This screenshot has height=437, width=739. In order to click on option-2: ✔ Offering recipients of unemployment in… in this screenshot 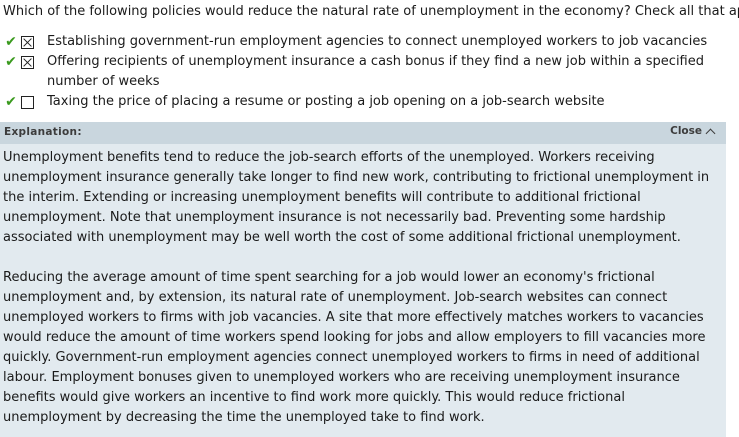, I will do `click(369, 72)`.